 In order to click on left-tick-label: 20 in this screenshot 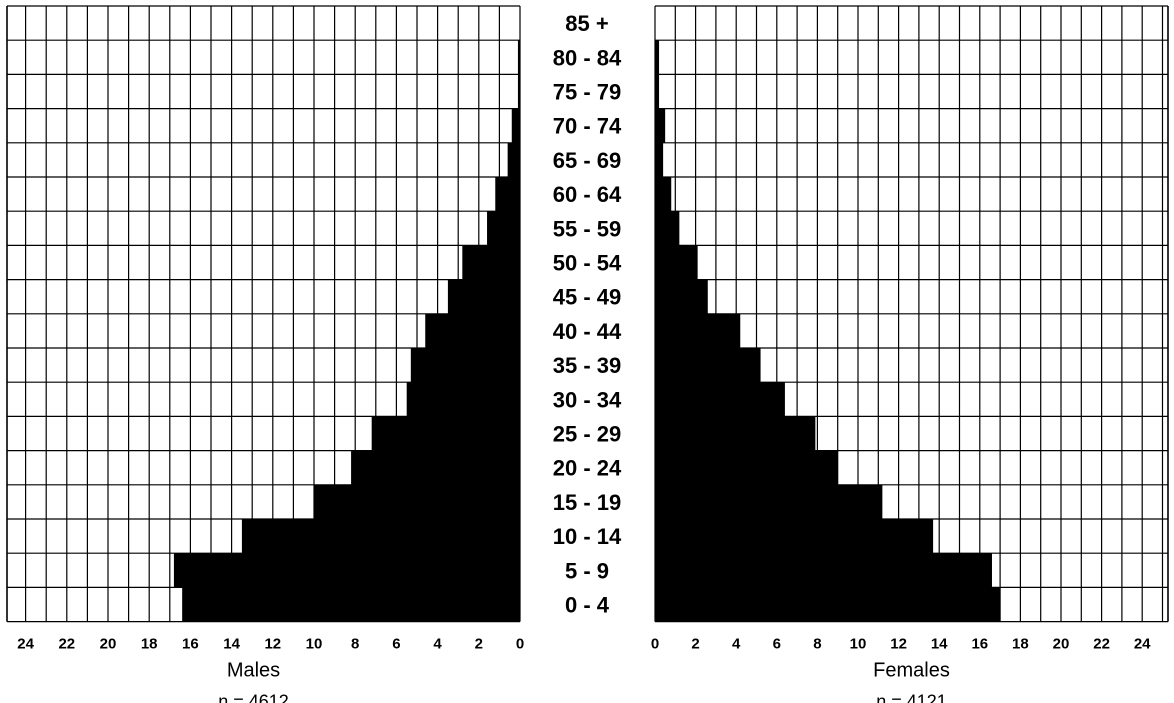, I will do `click(108, 644)`.